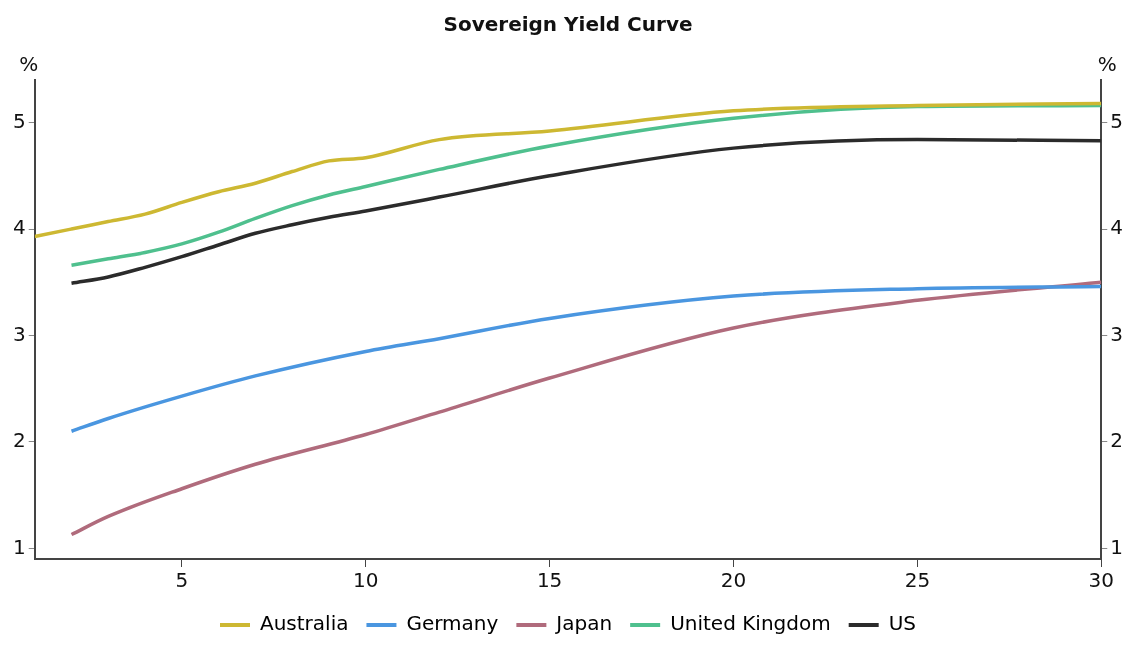 The height and width of the screenshot is (655, 1136). Describe the element at coordinates (1117, 120) in the screenshot. I see `y2-tick-label: 5` at that location.